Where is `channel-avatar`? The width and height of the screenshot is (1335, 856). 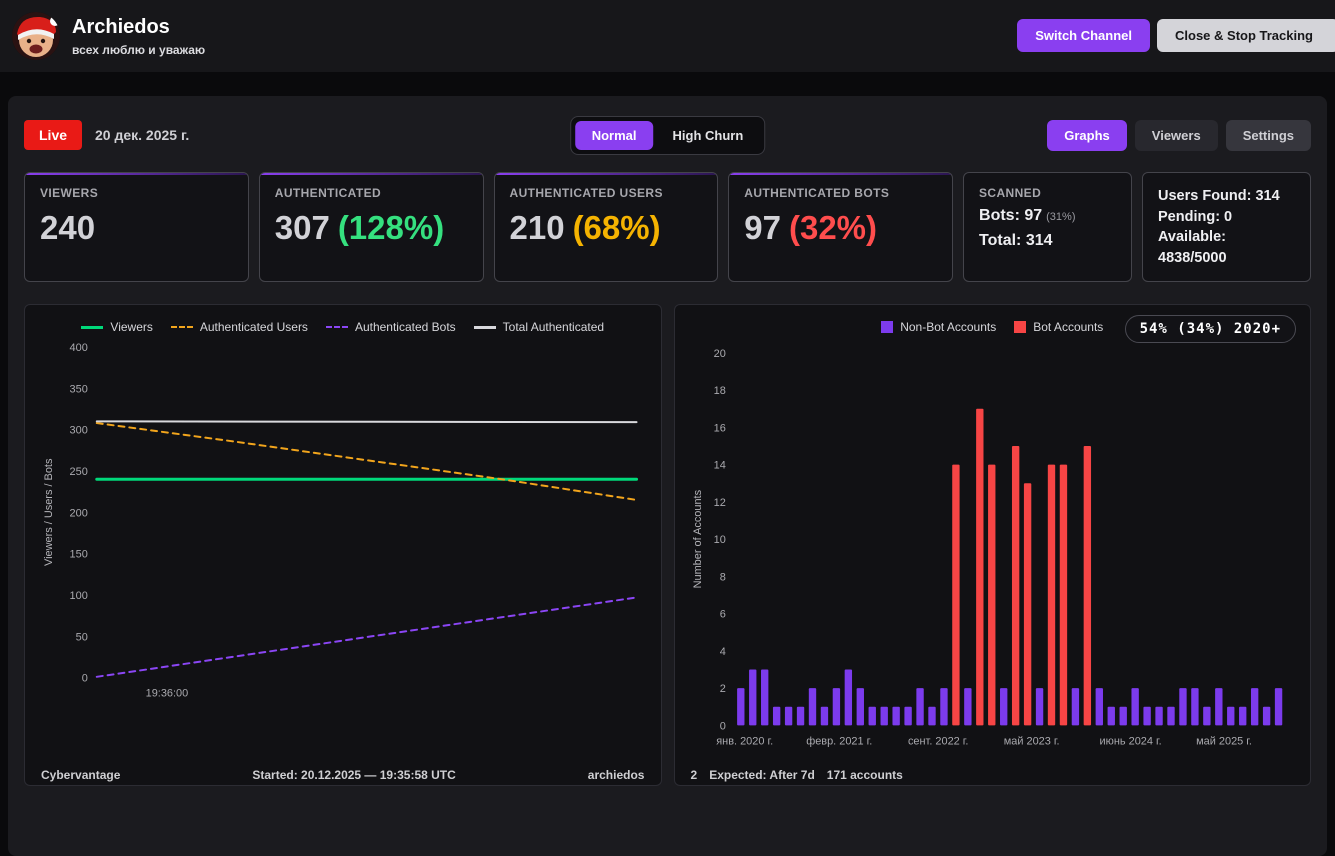 channel-avatar is located at coordinates (36, 36).